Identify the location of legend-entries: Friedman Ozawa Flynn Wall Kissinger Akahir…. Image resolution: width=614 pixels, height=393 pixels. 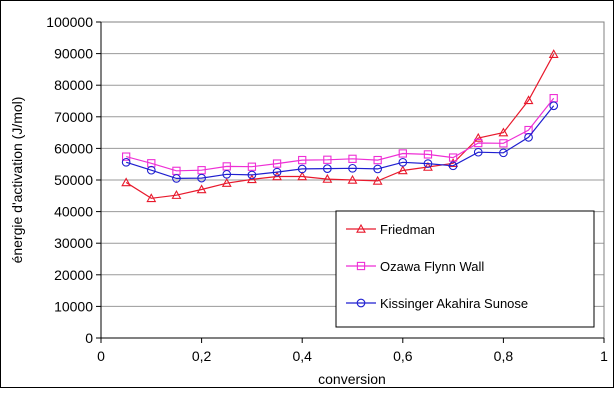
(437, 266).